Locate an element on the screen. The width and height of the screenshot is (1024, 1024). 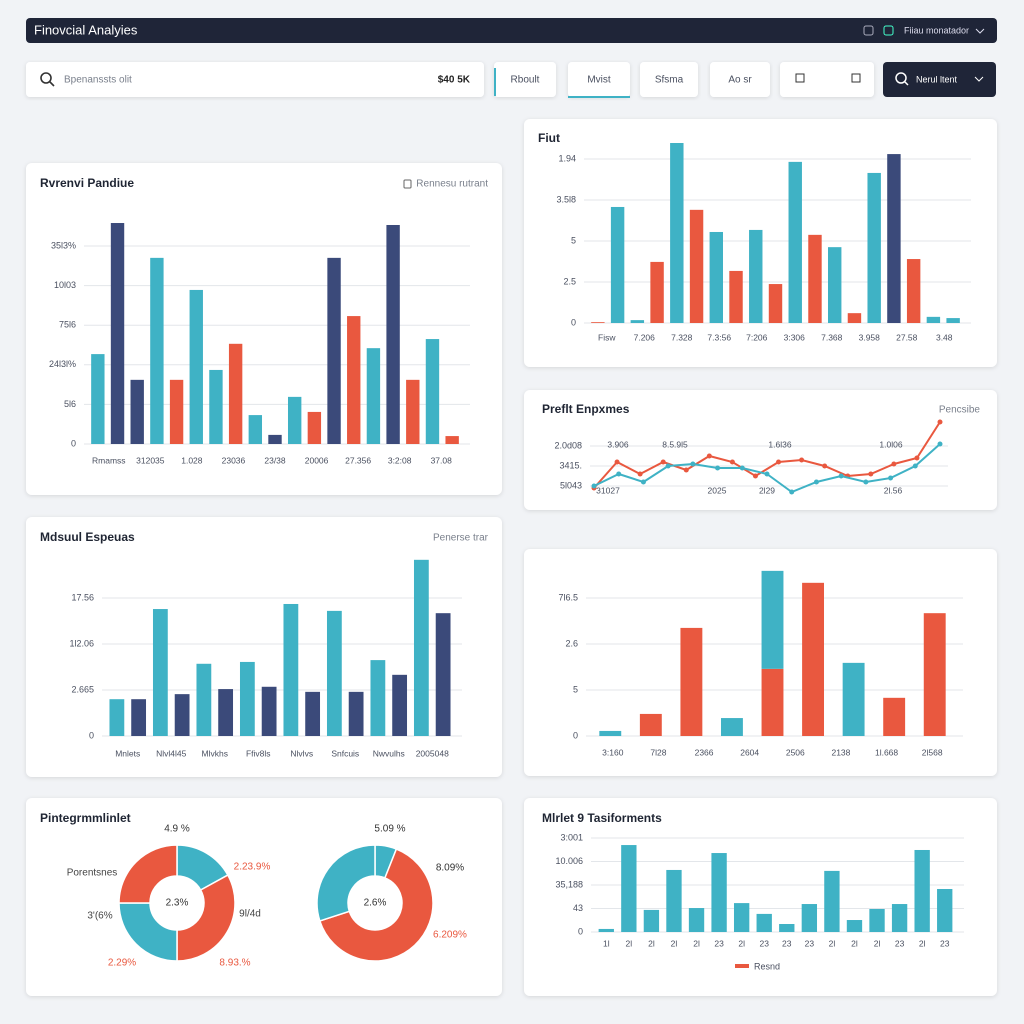
x-tick-label: 3:306 is located at coordinates (795, 337).